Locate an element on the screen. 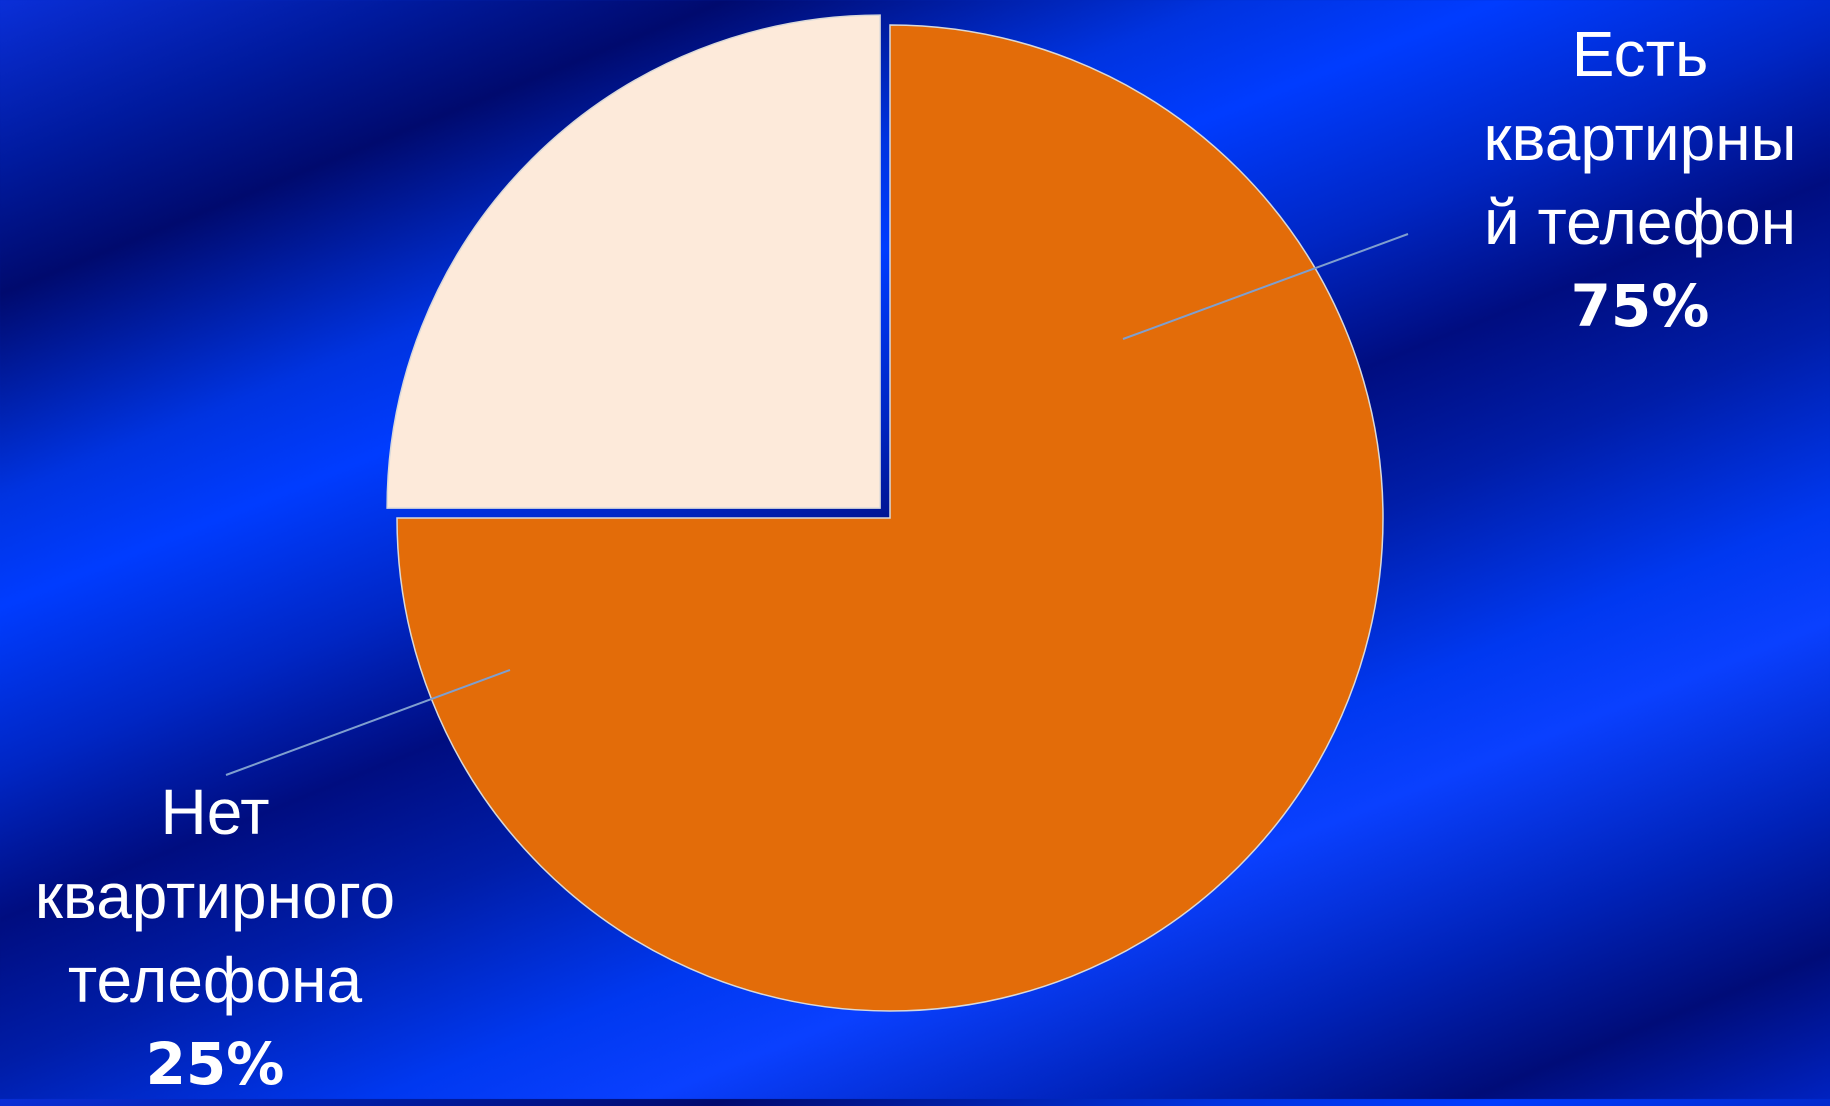 This screenshot has width=1830, height=1106. slice-percent-without-phone: 25% is located at coordinates (215, 1064).